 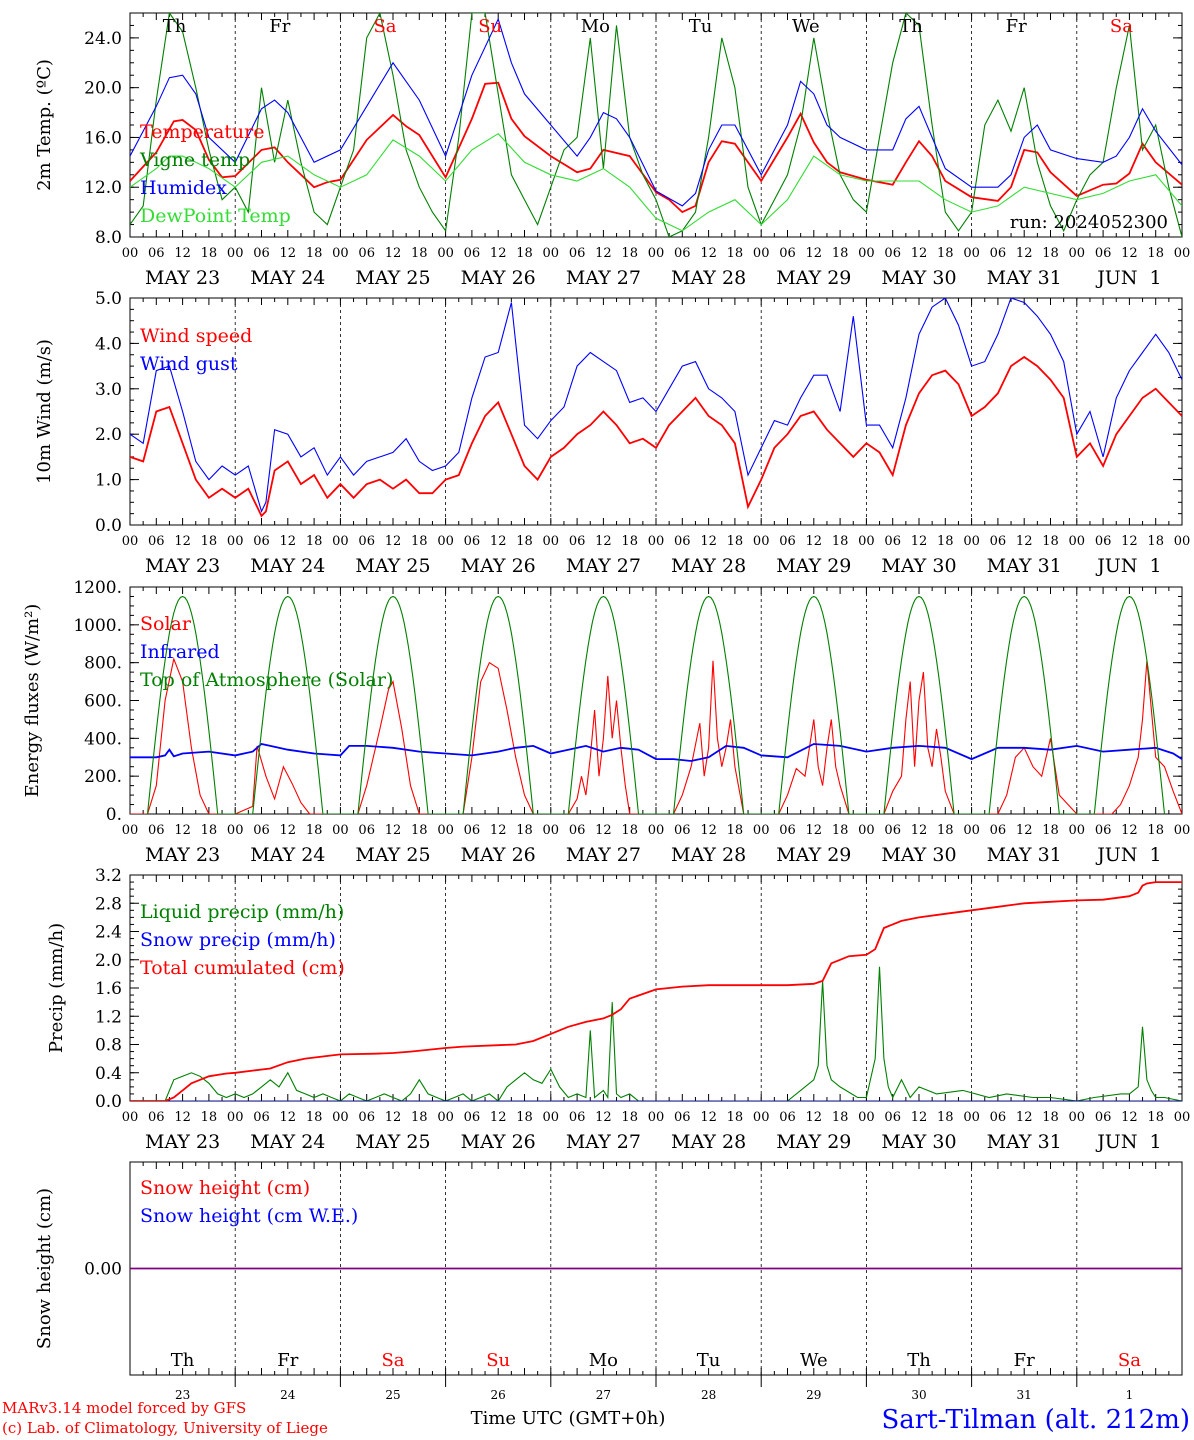 I want to click on y-tick-label: 1000., so click(x=97, y=626).